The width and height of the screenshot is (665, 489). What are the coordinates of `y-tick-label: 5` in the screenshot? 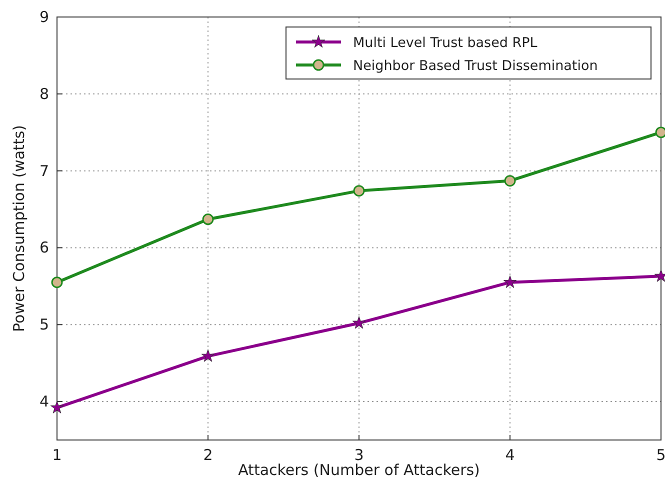 It's located at (44, 325).